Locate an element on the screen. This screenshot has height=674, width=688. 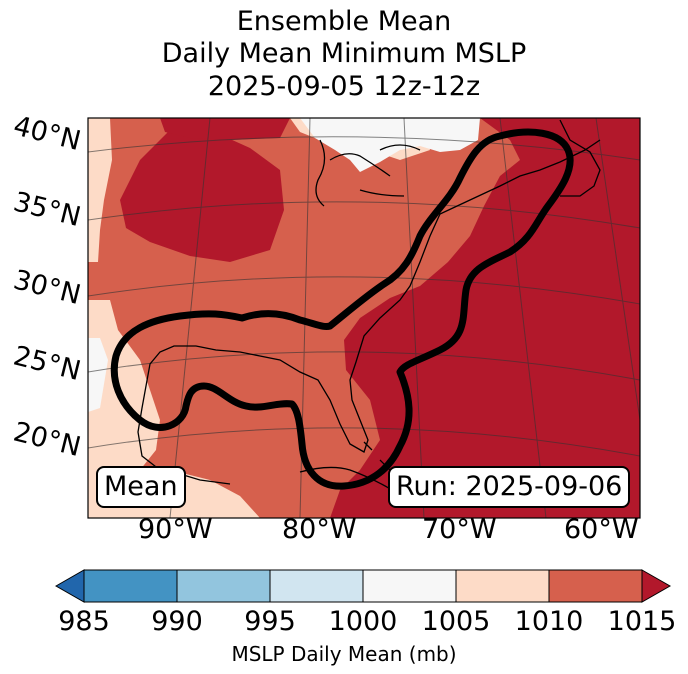
run-label-box: Run: 2025-09-06 is located at coordinates (509, 487).